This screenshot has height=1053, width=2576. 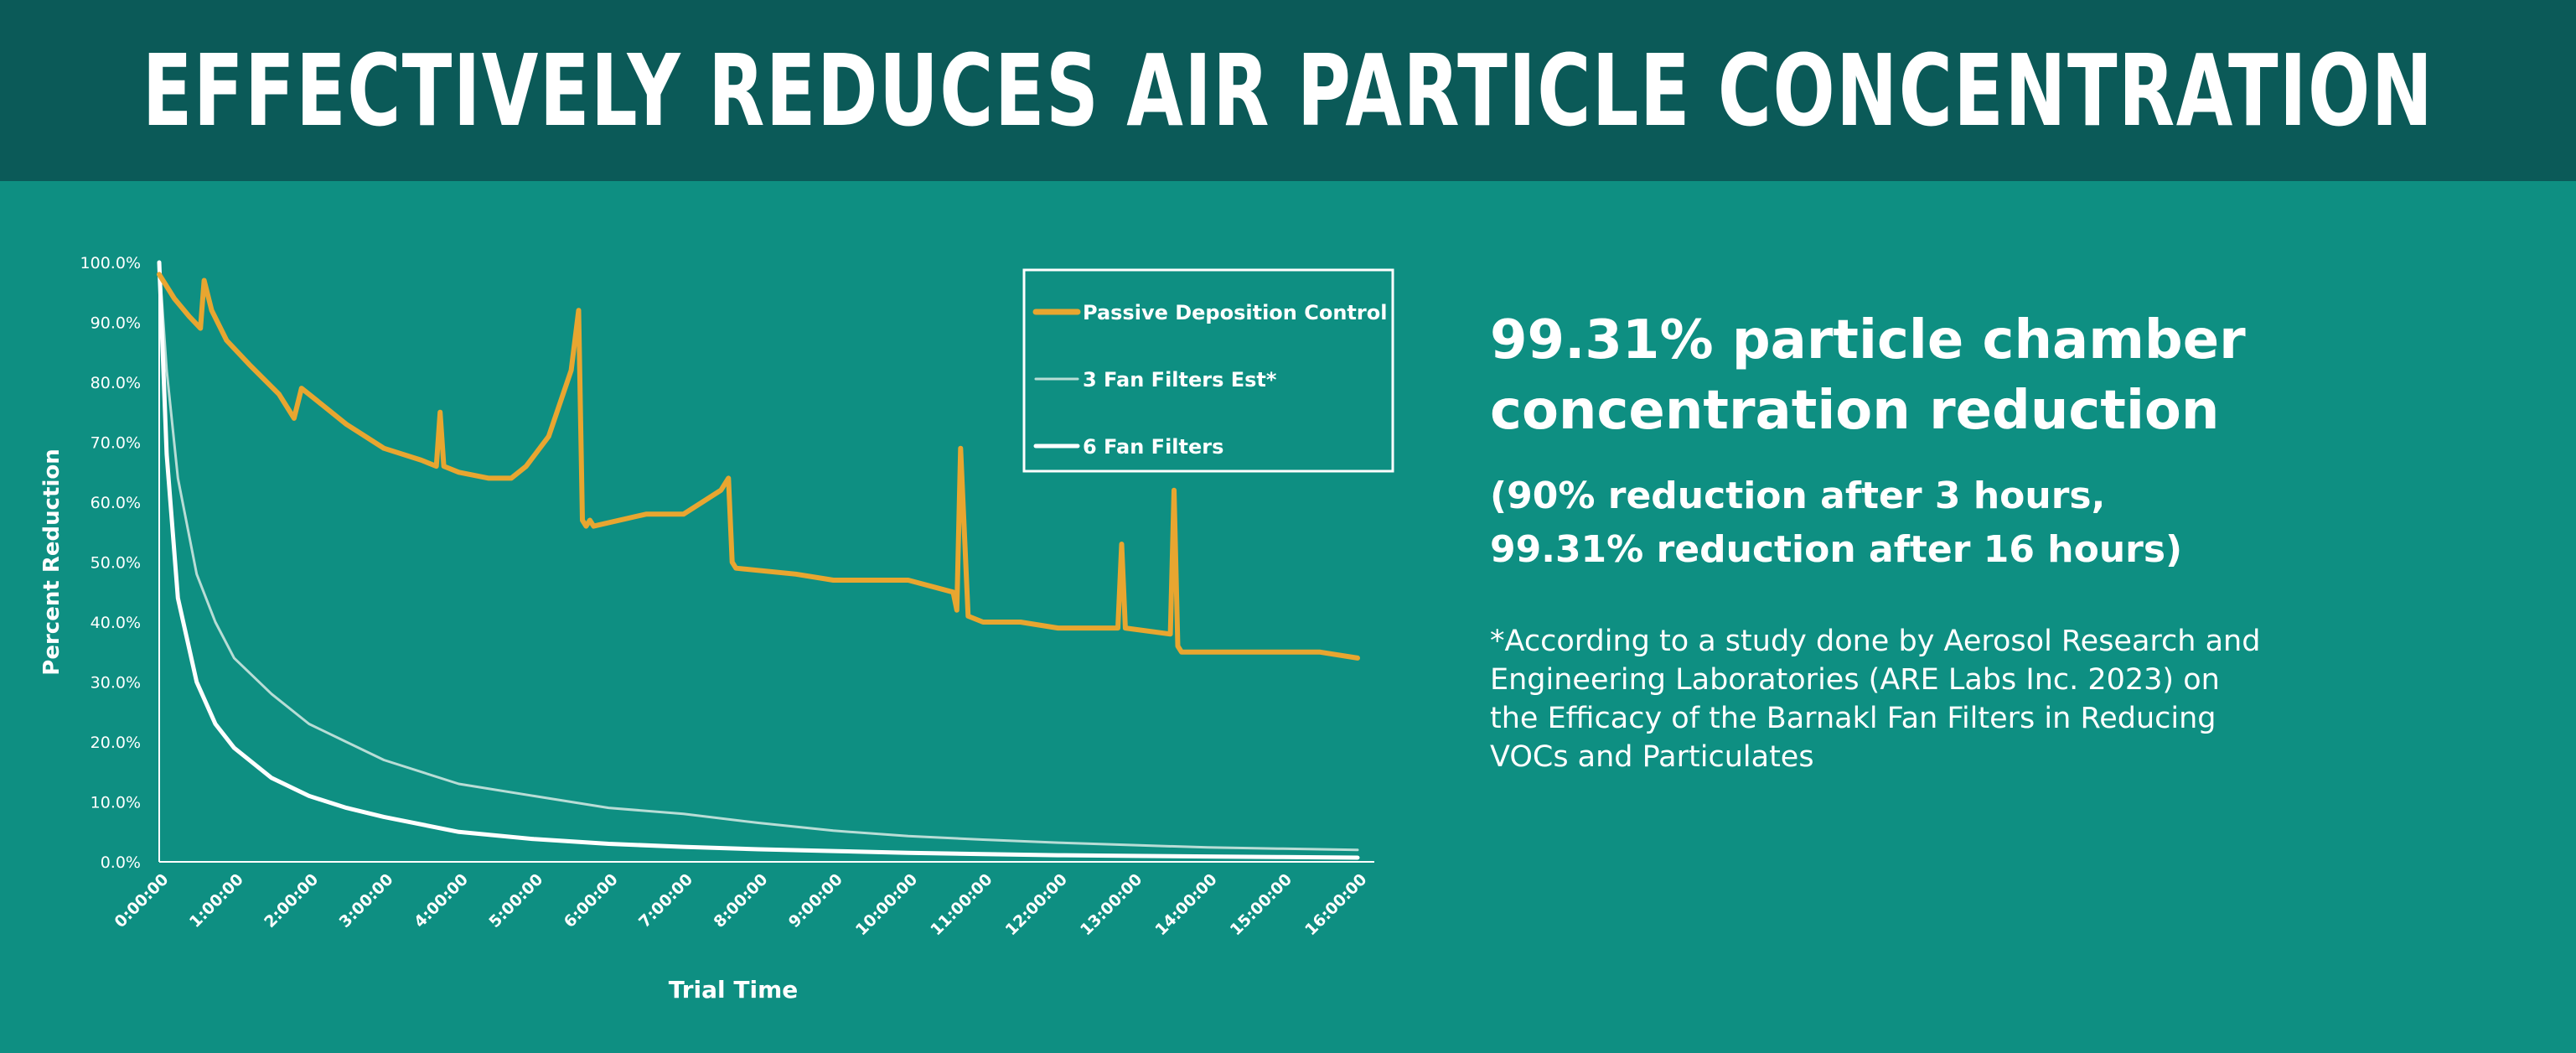 What do you see at coordinates (52, 562) in the screenshot?
I see `y-axis-label: Percent Reduction` at bounding box center [52, 562].